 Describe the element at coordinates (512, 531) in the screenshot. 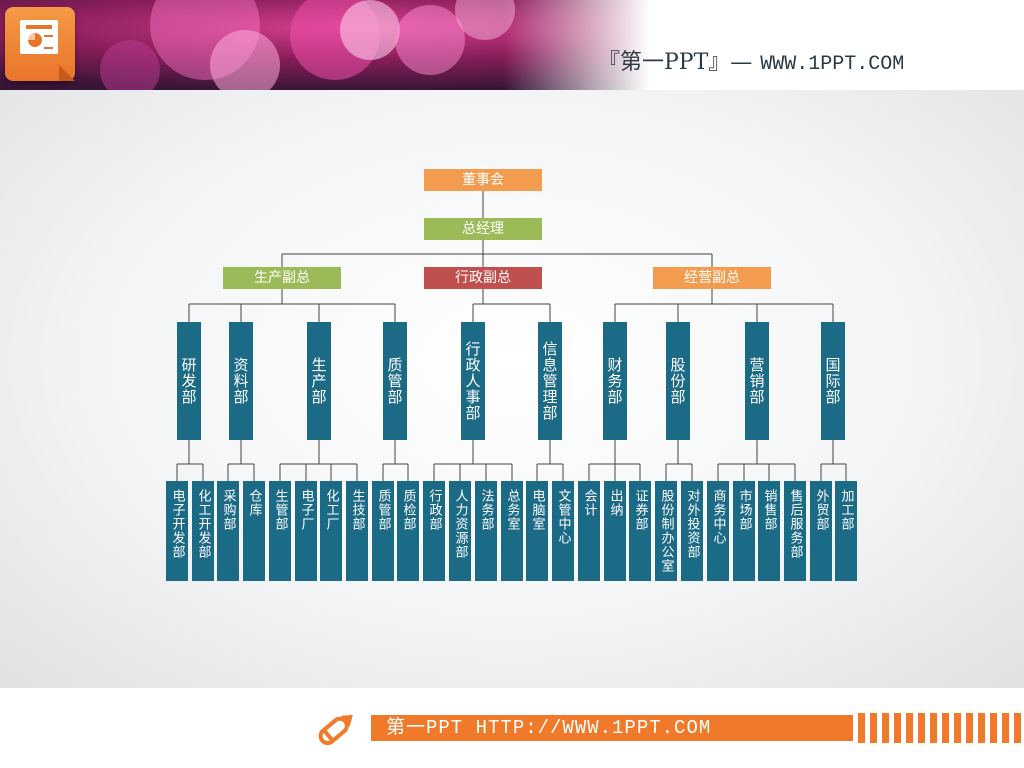

I see `subunit-box: 总务室` at that location.